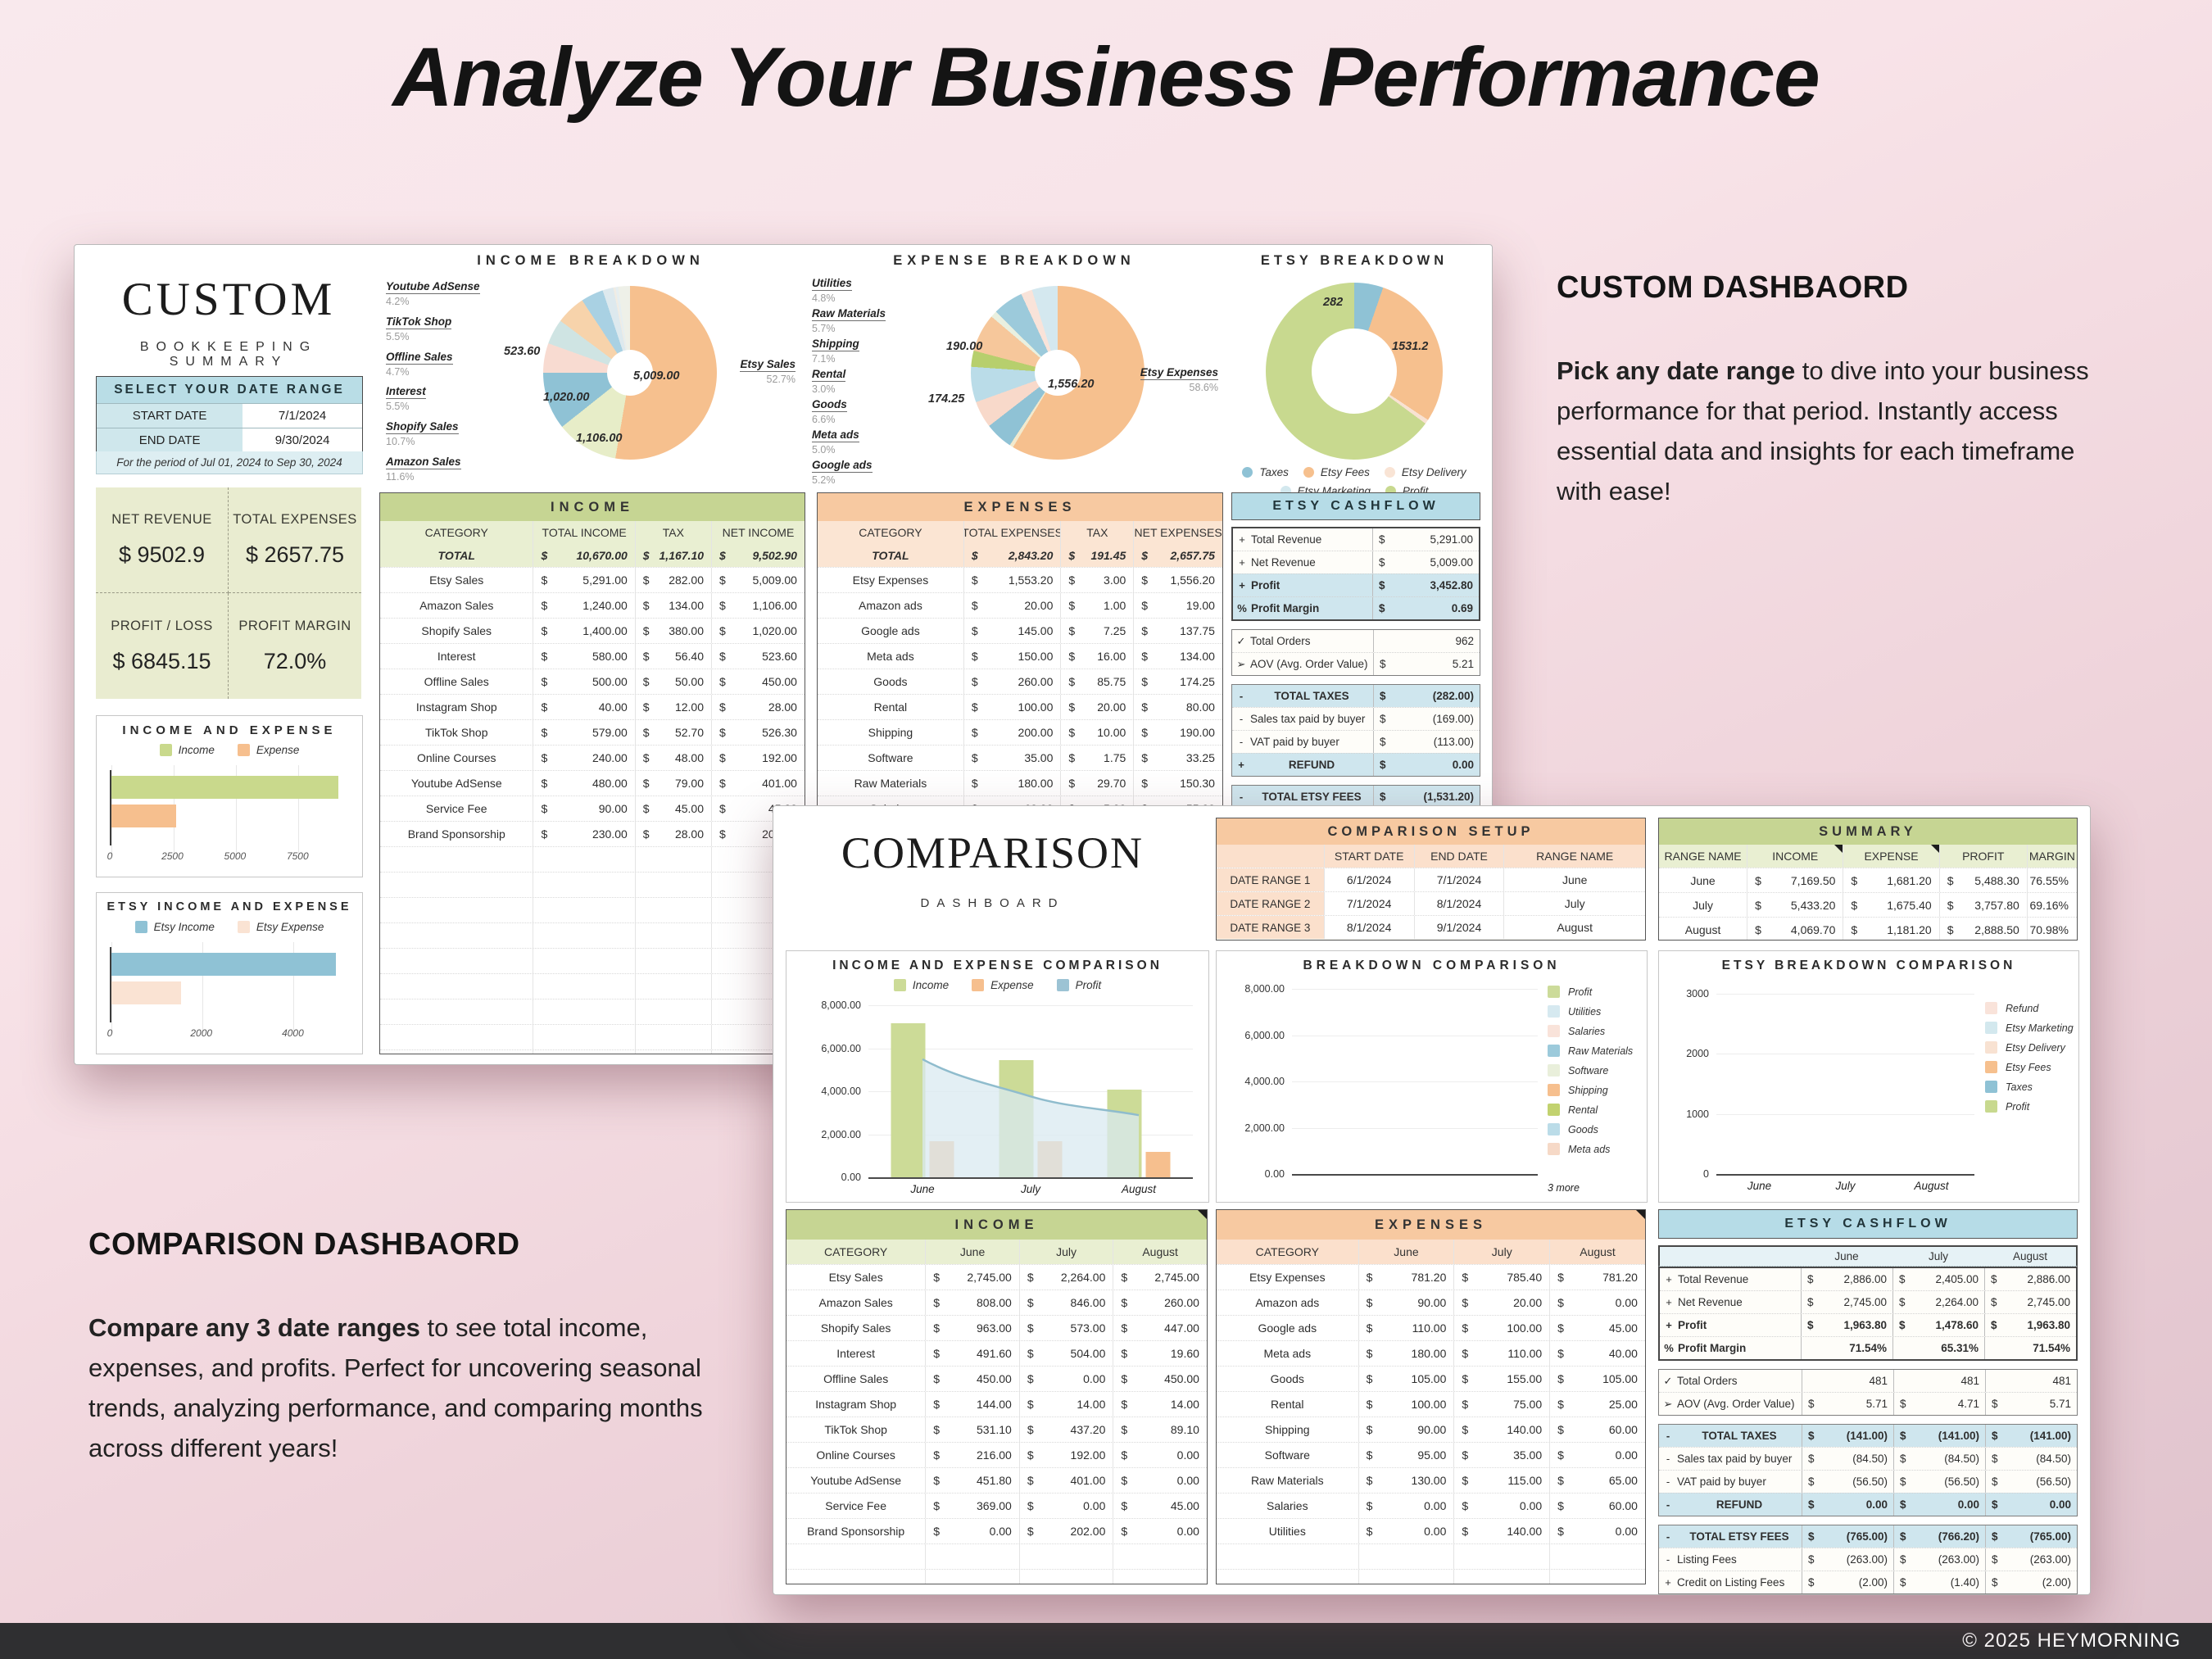 The height and width of the screenshot is (1659, 2212). Describe the element at coordinates (1020, 507) in the screenshot. I see `expenses-table-title: EXPENSES` at that location.